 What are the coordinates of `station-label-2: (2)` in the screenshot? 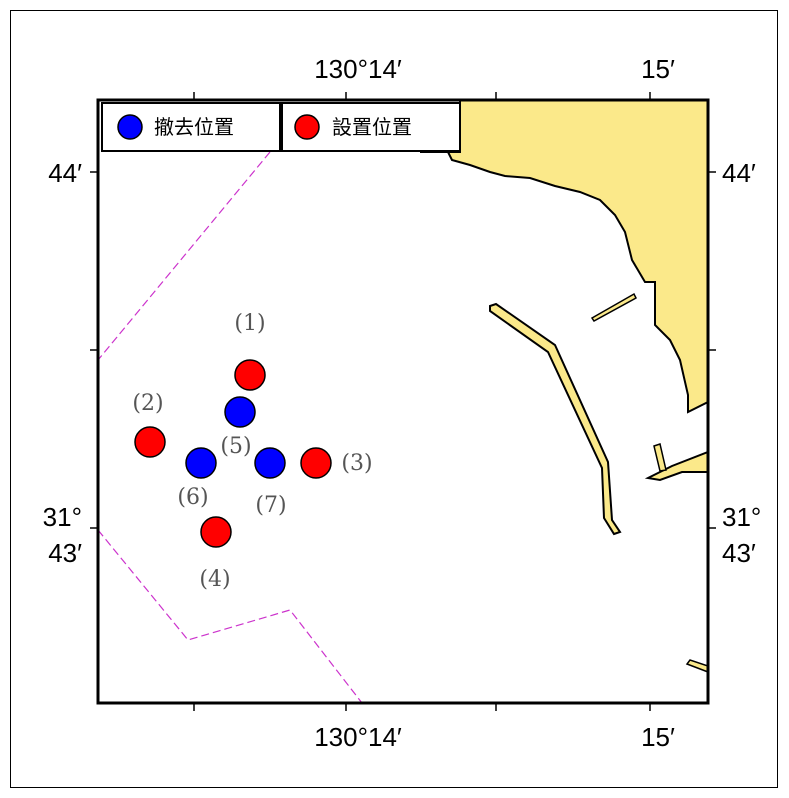 It's located at (147, 403).